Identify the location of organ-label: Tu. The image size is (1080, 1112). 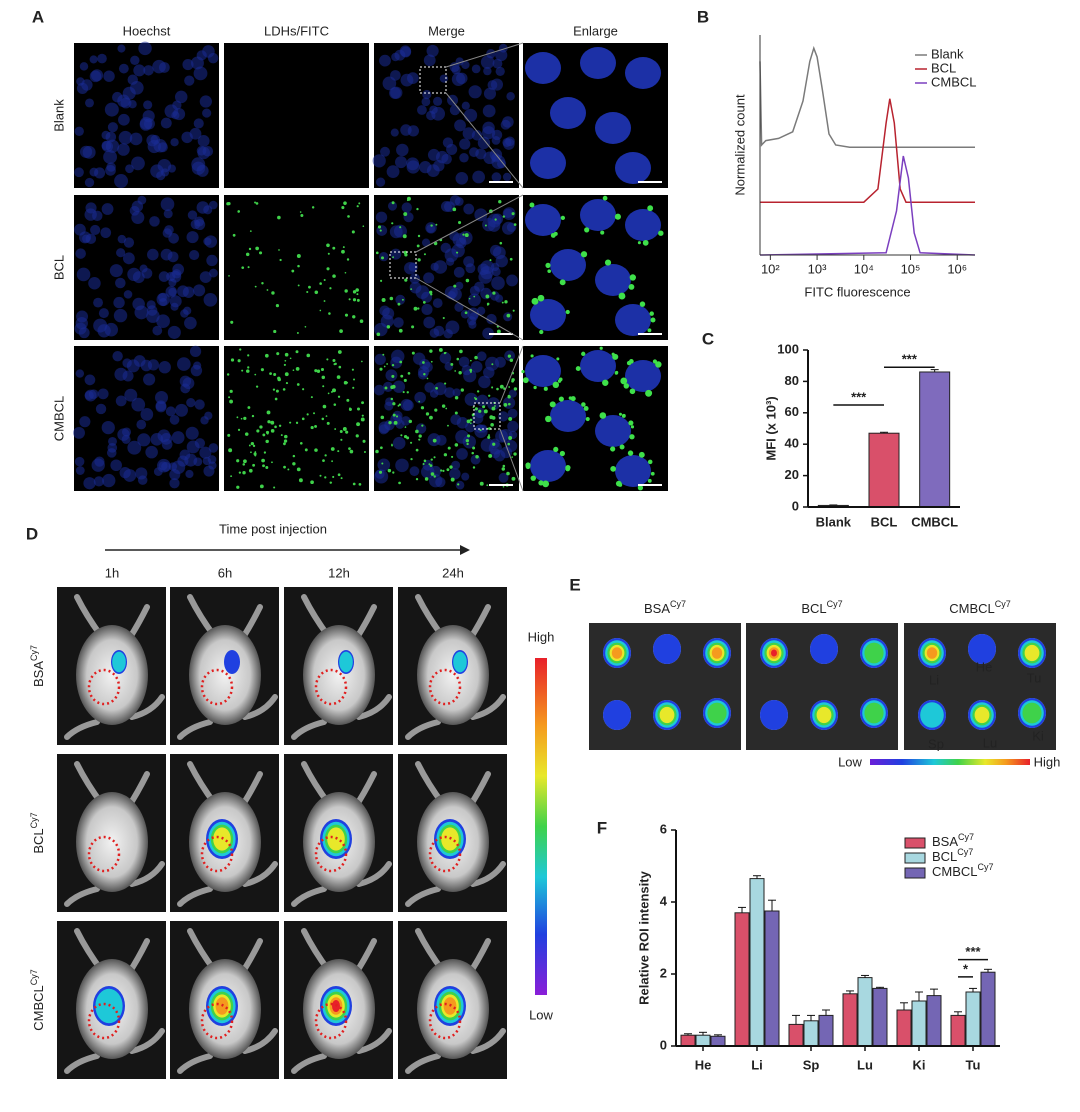
(1034, 677).